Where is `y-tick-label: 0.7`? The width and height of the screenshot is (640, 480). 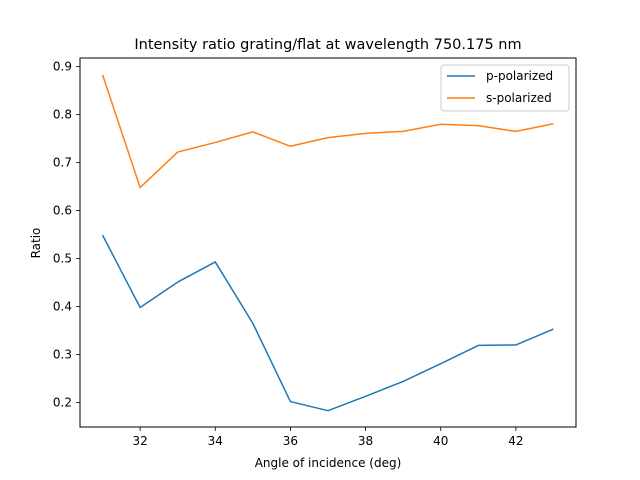
y-tick-label: 0.7 is located at coordinates (62, 163).